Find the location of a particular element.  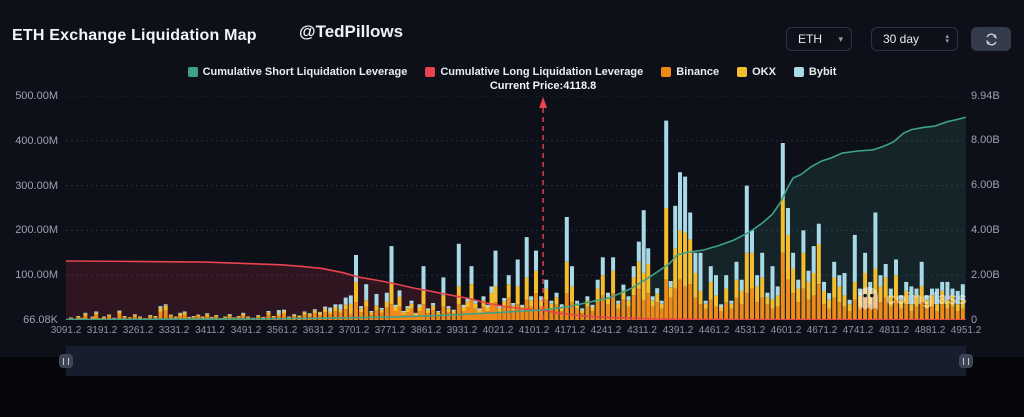

left-axis-label: 200.00M is located at coordinates (36, 230).